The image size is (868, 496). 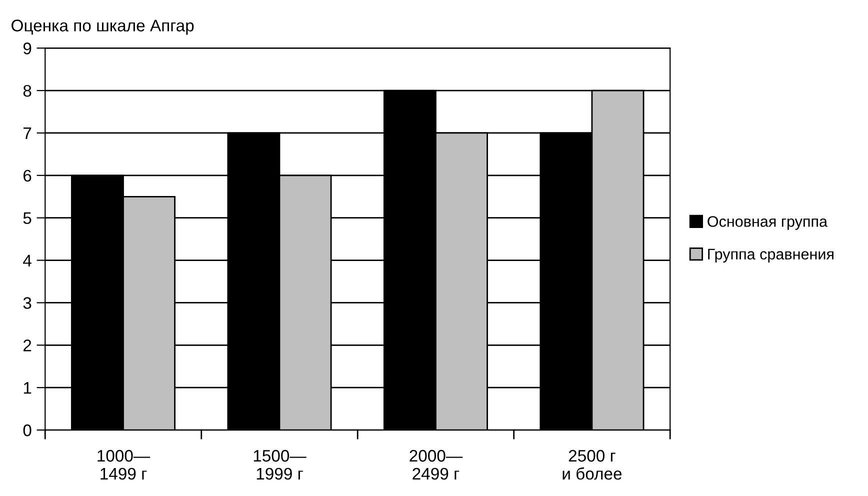 I want to click on y-tick-label: 6, so click(x=28, y=176).